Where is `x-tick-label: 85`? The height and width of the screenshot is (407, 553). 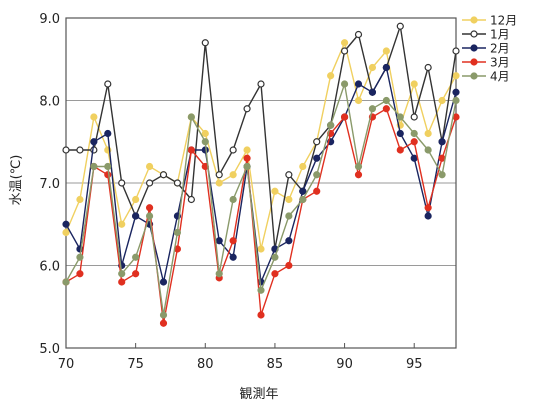 x-tick-label: 85 is located at coordinates (275, 364).